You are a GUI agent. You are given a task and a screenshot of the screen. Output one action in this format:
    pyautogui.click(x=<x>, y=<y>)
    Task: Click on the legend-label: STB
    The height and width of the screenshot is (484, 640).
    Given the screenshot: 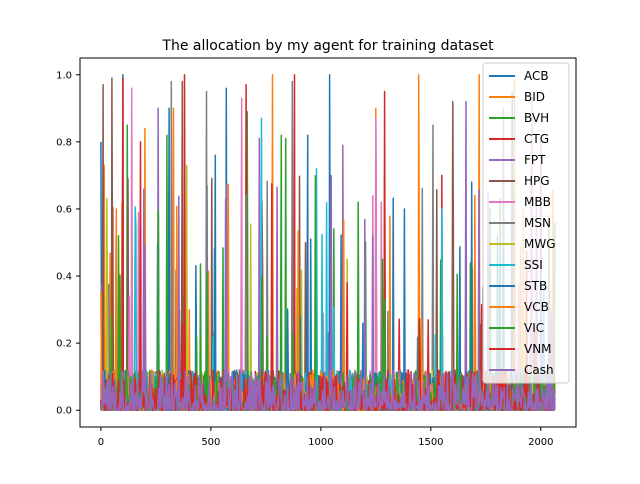 What is the action you would take?
    pyautogui.click(x=535, y=286)
    